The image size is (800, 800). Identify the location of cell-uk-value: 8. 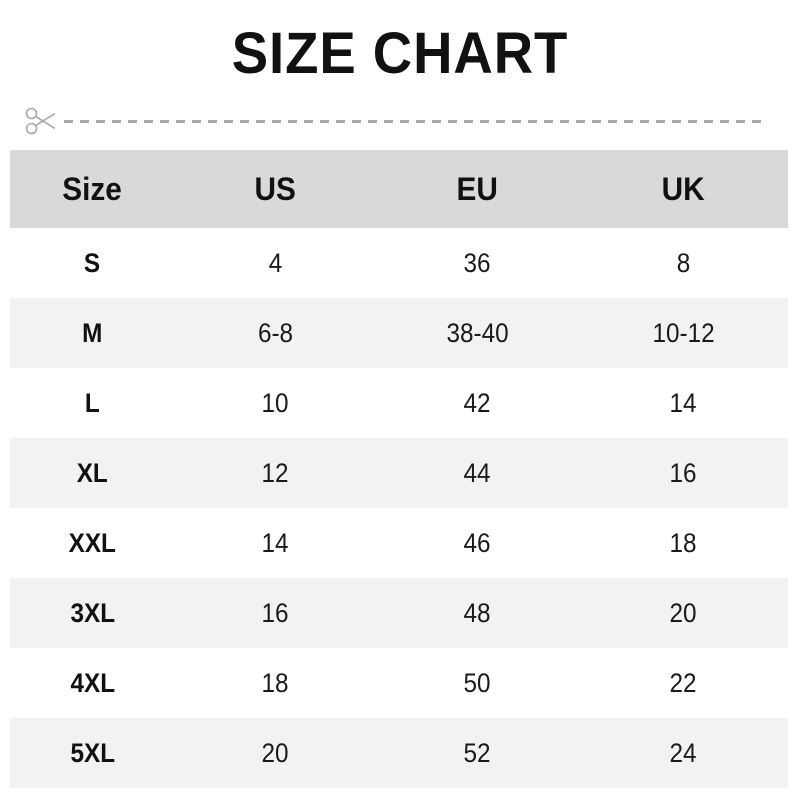
(683, 262).